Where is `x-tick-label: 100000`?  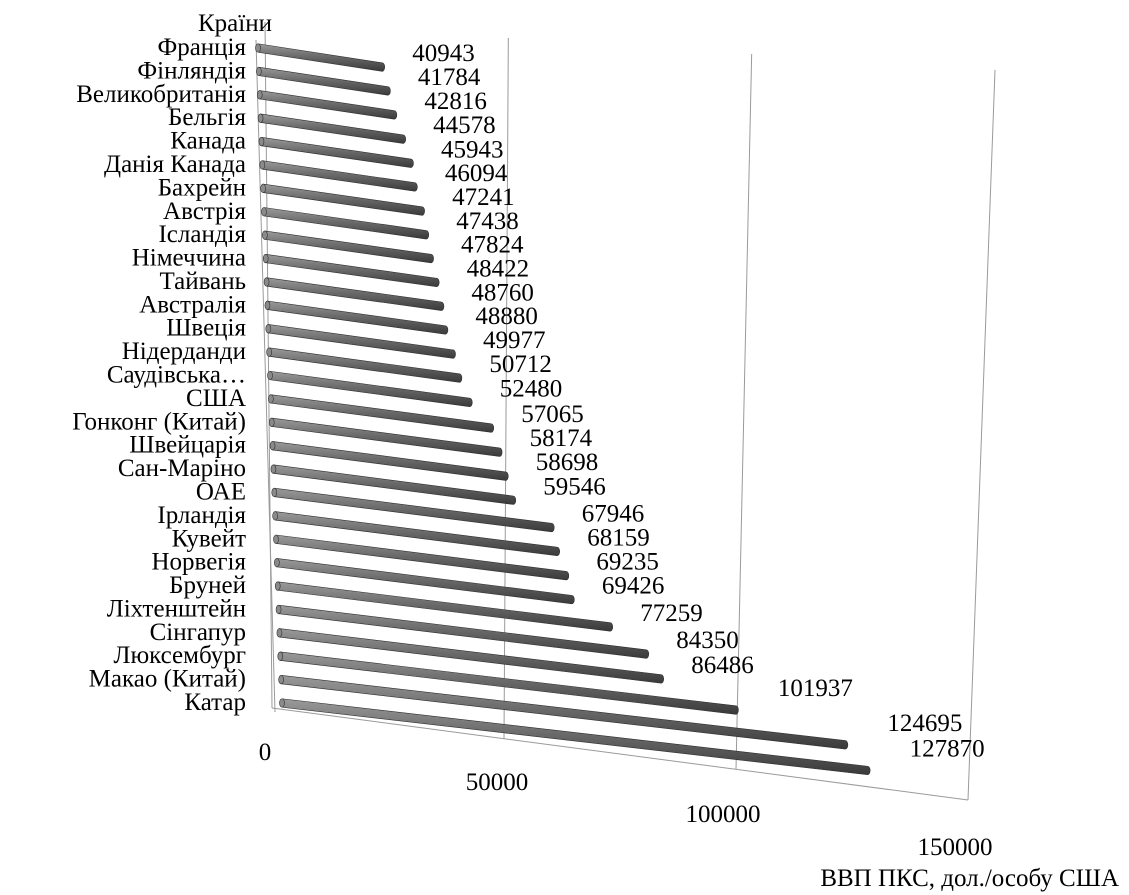 x-tick-label: 100000 is located at coordinates (723, 814).